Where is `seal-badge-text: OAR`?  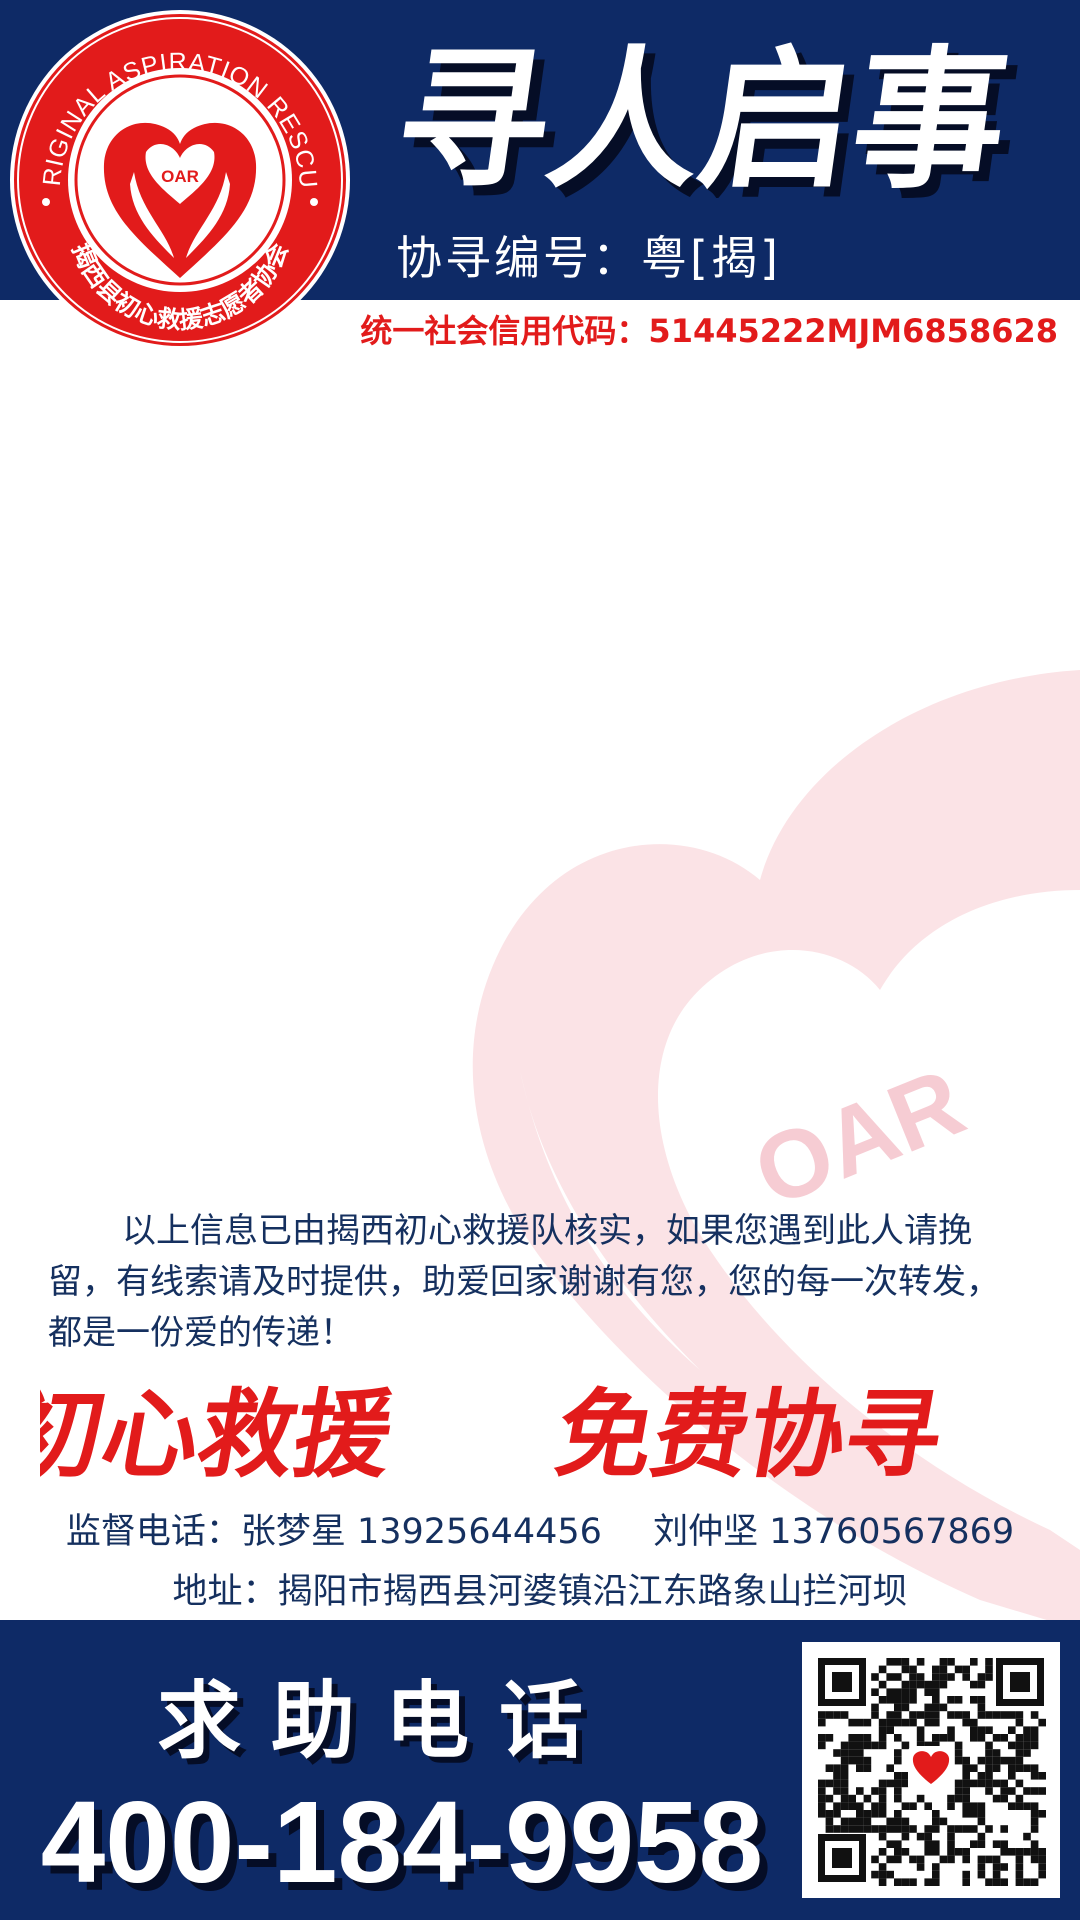
seal-badge-text: OAR is located at coordinates (180, 176).